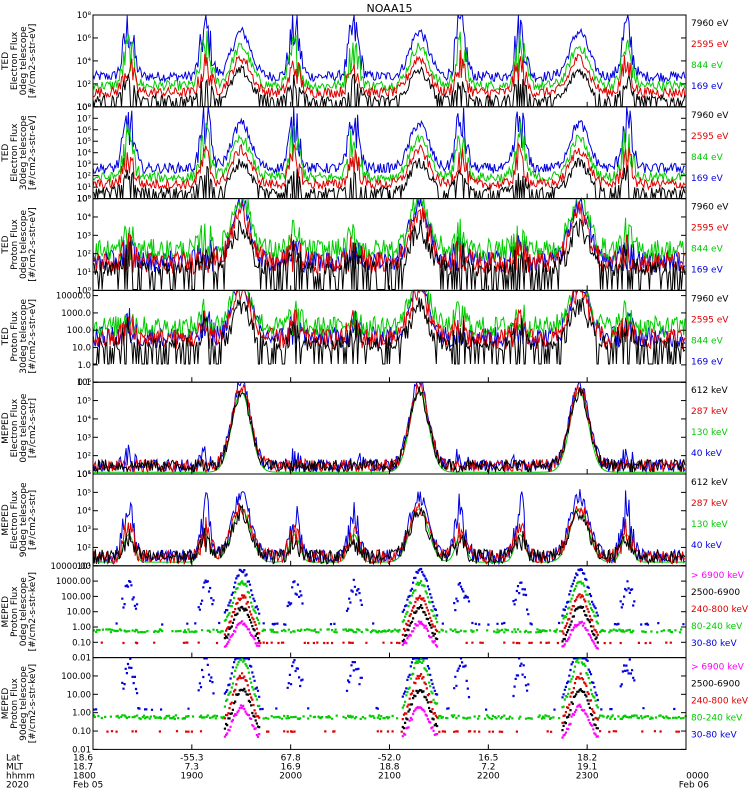 Image resolution: width=750 pixels, height=805 pixels. Describe the element at coordinates (88, 785) in the screenshot. I see `x-tick-date: Feb 05` at that location.